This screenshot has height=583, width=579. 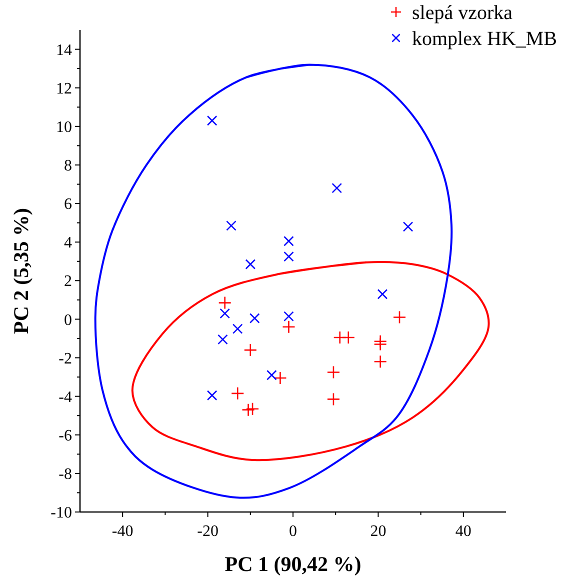 I want to click on y-tick-label: -4, so click(x=65, y=397).